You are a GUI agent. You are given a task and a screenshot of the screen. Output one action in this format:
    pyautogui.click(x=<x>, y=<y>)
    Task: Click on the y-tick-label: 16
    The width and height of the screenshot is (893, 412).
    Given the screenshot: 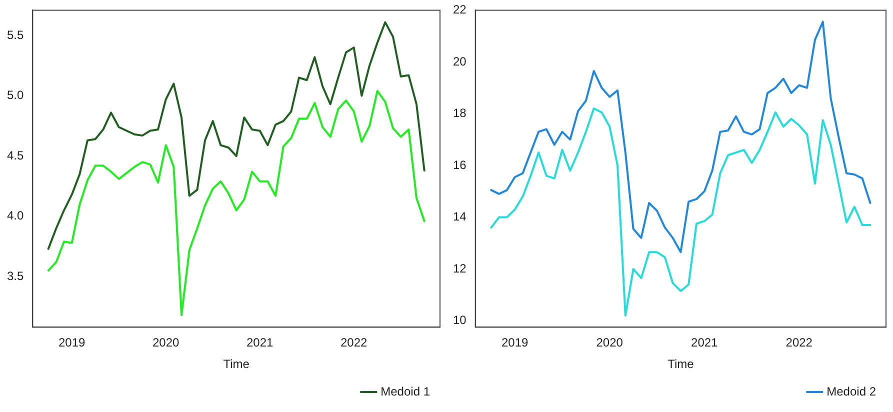 What is the action you would take?
    pyautogui.click(x=459, y=165)
    